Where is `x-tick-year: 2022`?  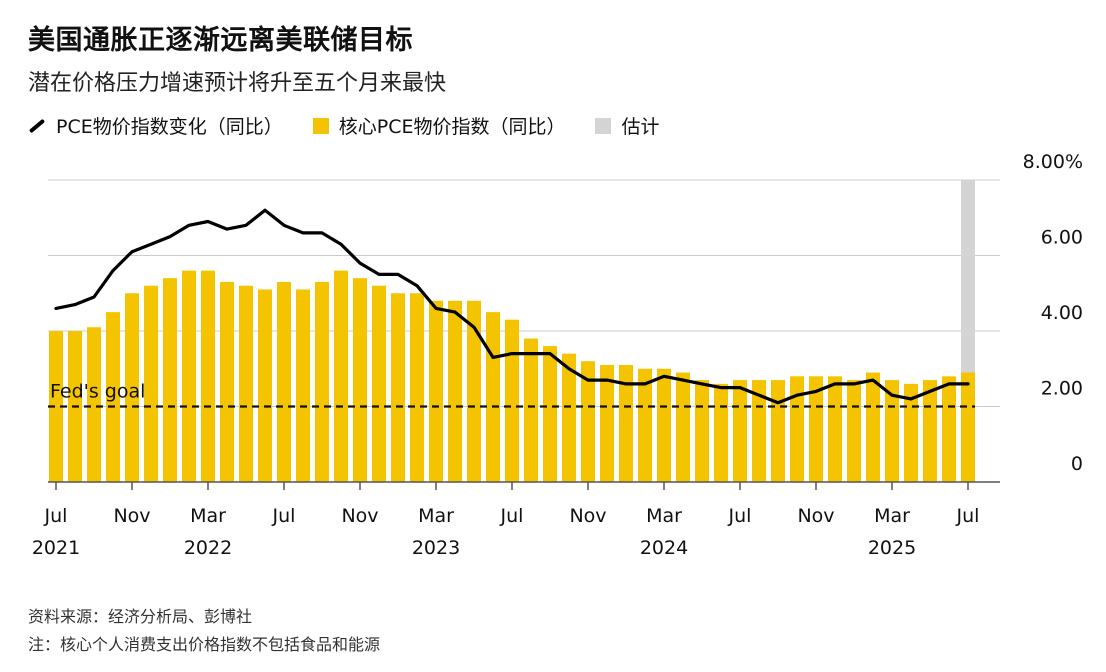 x-tick-year: 2022 is located at coordinates (208, 548).